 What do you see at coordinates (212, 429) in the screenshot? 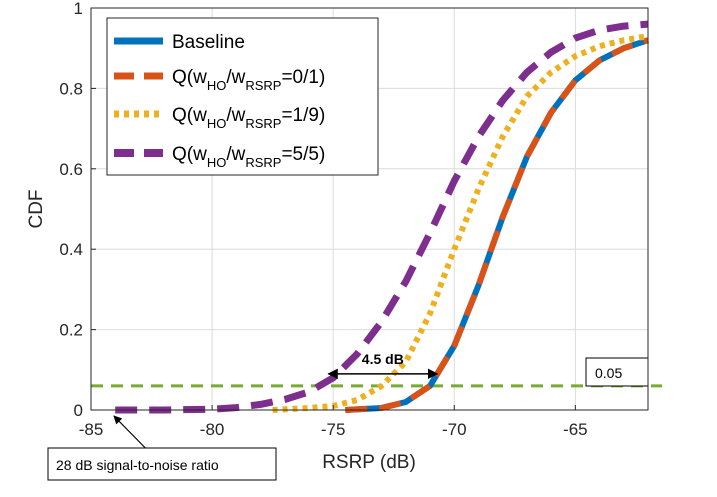
I see `x-tick-label: -80` at bounding box center [212, 429].